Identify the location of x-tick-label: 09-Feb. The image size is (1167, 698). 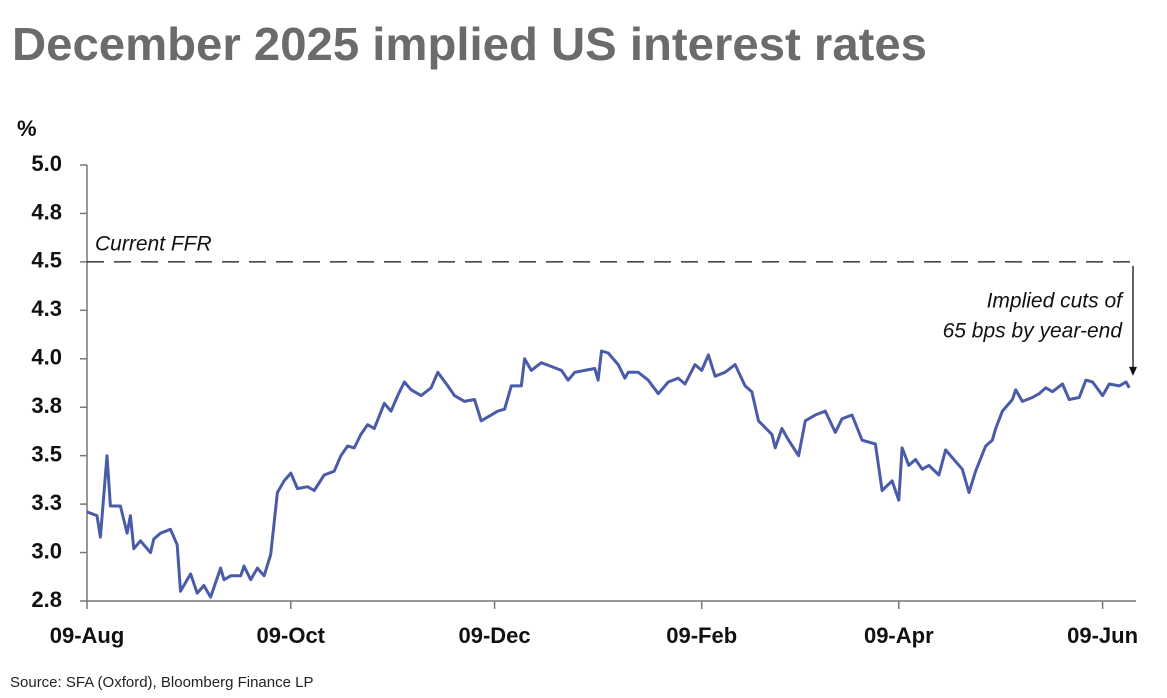
(701, 635).